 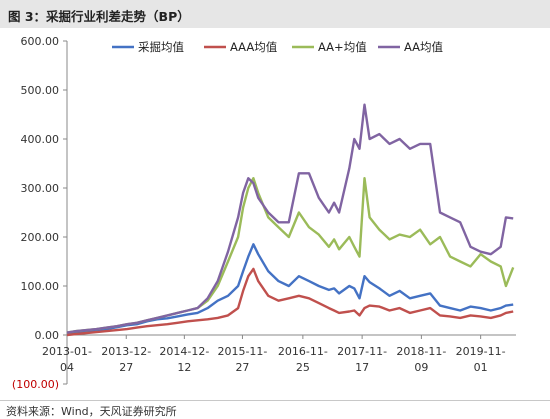 What do you see at coordinates (35, 384) in the screenshot?
I see `y-tick-label: (100.00)` at bounding box center [35, 384].